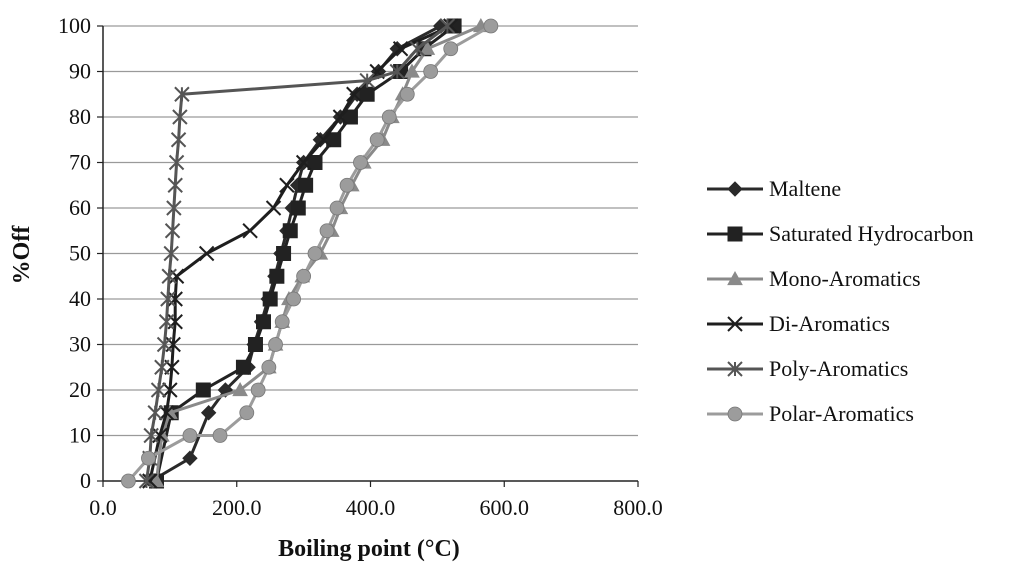 The image size is (1020, 570). What do you see at coordinates (838, 368) in the screenshot?
I see `legend-label: Poly-Aromatics` at bounding box center [838, 368].